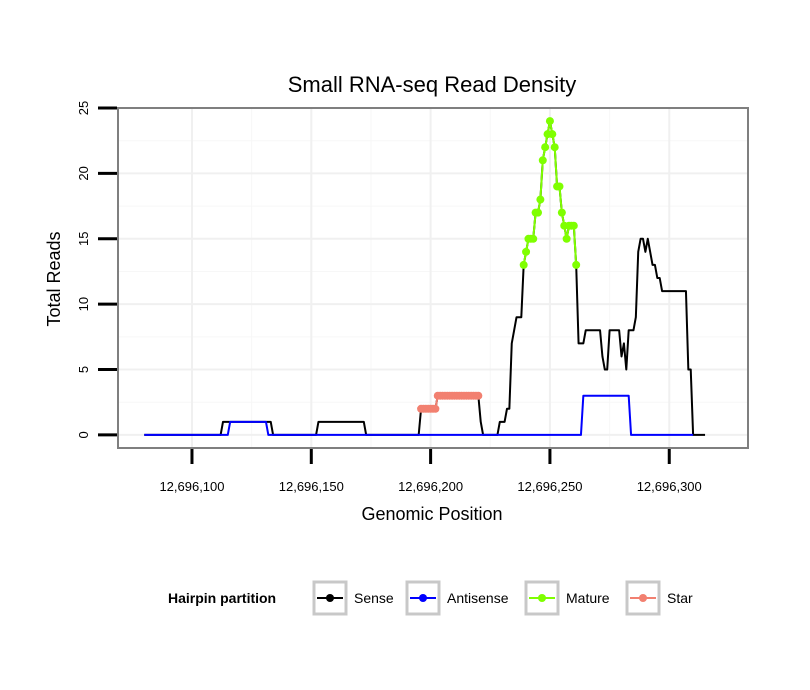 Image resolution: width=810 pixels, height=690 pixels. Describe the element at coordinates (431, 514) in the screenshot. I see `x-axis-label: Genomic Position` at that location.